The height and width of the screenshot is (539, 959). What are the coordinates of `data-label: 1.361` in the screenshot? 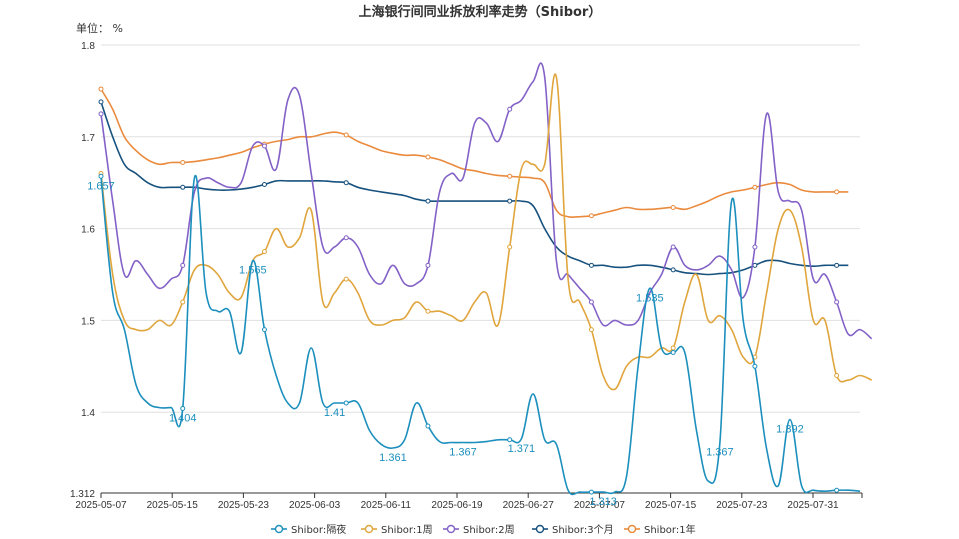 It's located at (393, 458).